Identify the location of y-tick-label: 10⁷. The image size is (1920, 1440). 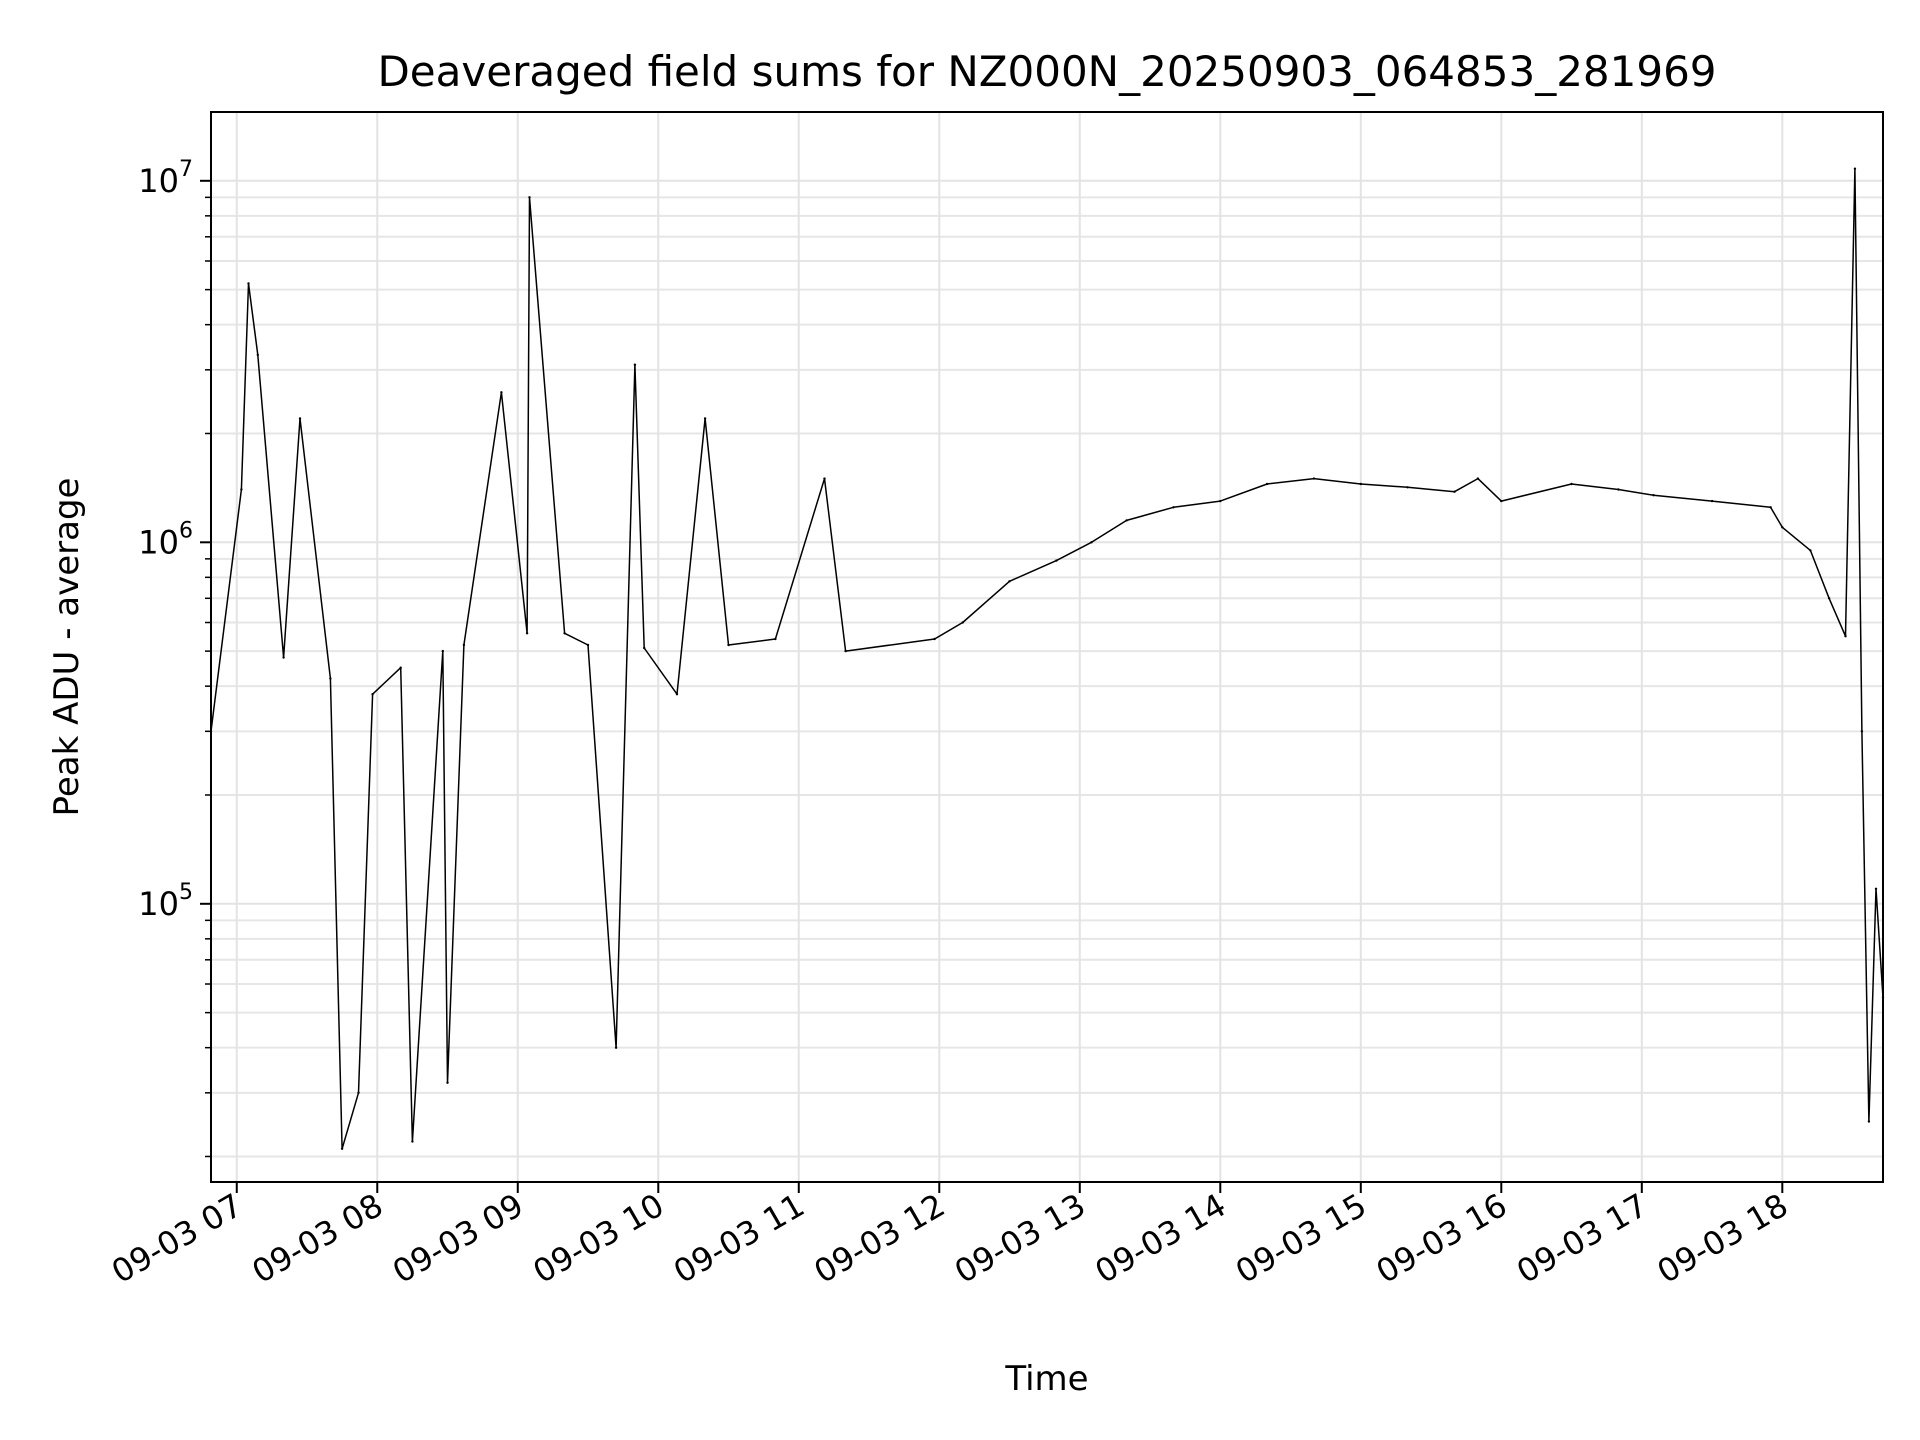
(165, 178).